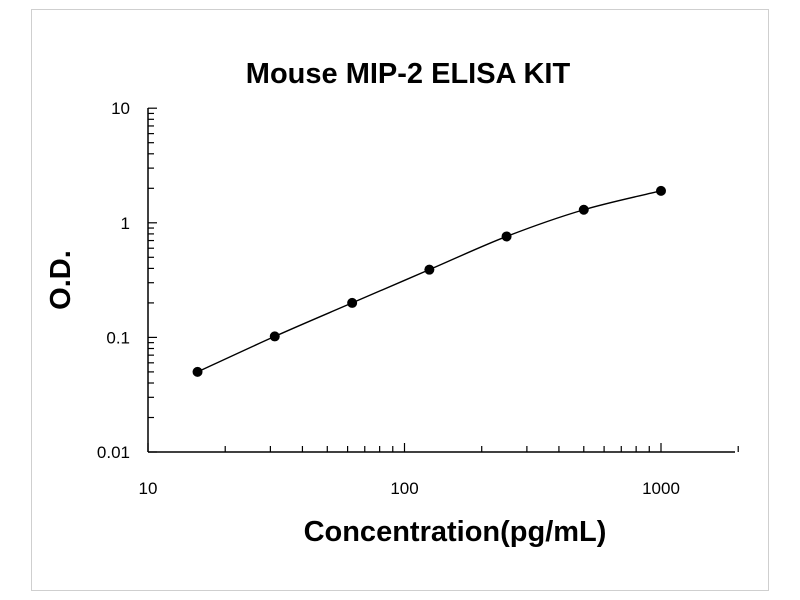  I want to click on x-tick-label: 10, so click(148, 488).